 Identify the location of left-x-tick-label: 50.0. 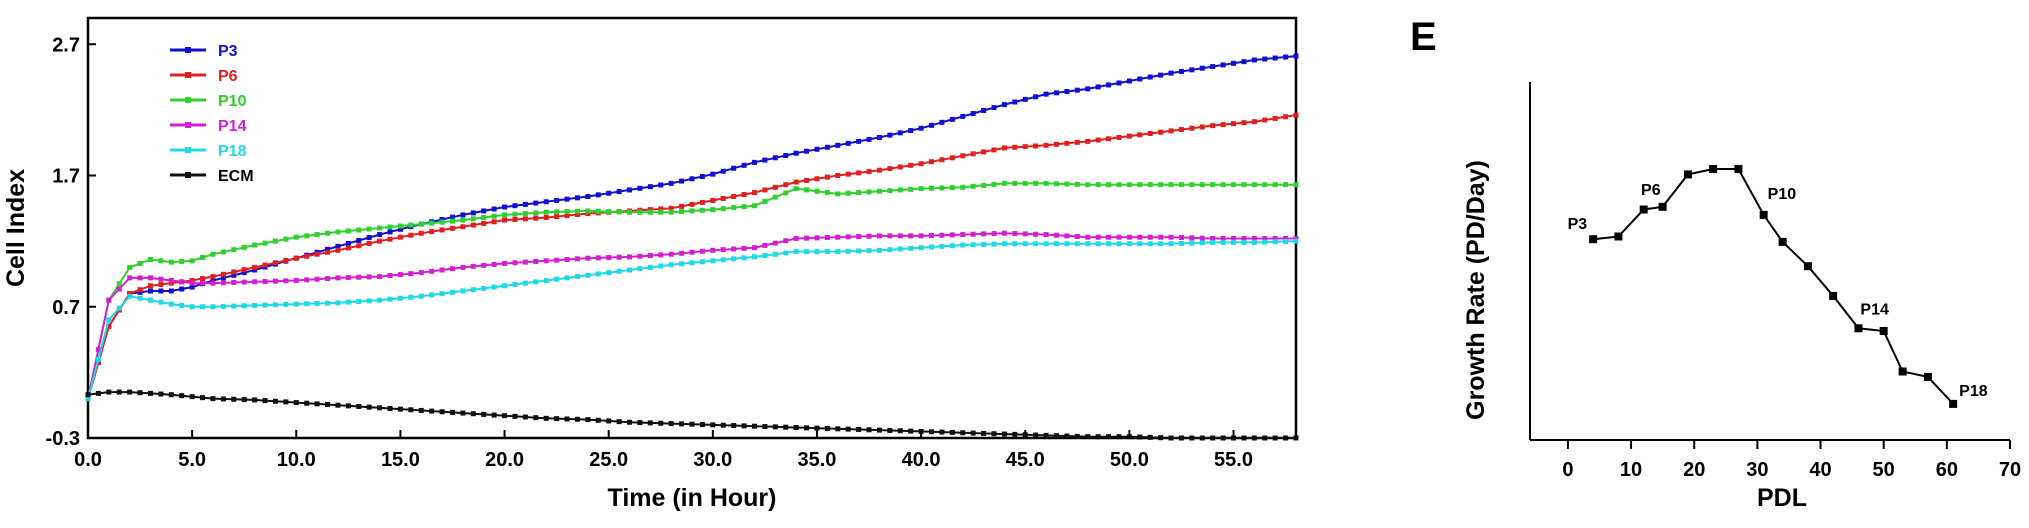
(1129, 460).